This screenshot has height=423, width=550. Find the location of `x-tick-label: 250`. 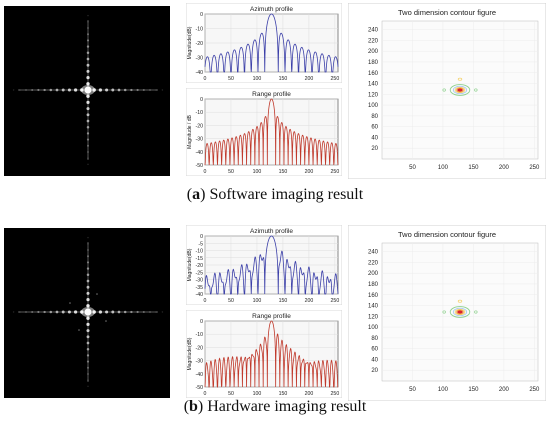

x-tick-label: 250 is located at coordinates (335, 172).